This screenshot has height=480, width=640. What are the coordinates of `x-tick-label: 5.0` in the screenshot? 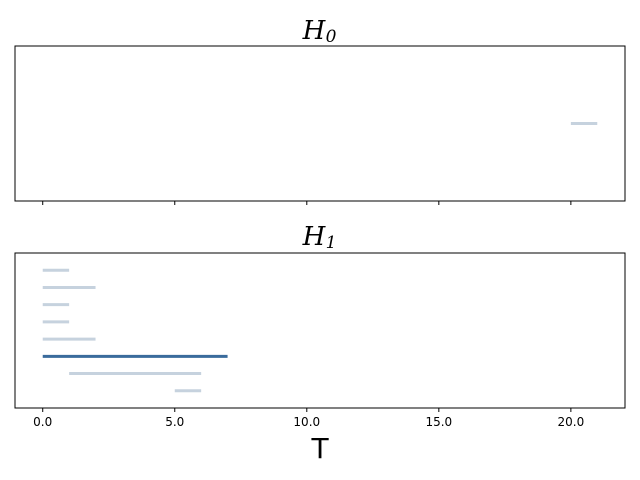 It's located at (174, 422).